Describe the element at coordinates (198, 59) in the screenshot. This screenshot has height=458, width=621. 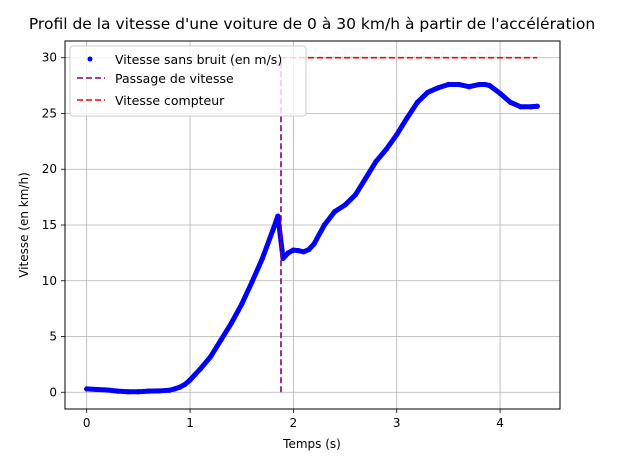
I see `legend-label-speed: Vitesse sans bruit (en m/s)` at that location.